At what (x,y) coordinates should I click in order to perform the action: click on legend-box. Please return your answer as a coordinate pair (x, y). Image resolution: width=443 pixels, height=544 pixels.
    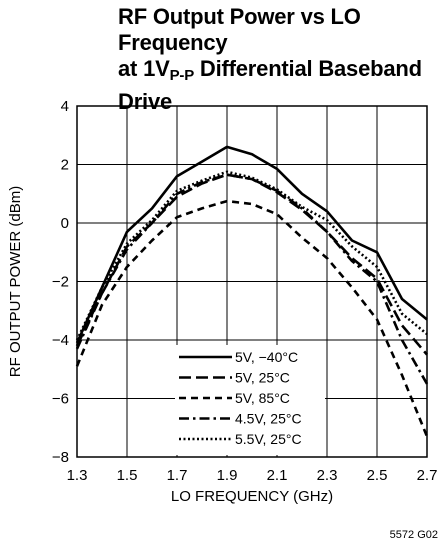
    Looking at the image, I should click on (250, 400).